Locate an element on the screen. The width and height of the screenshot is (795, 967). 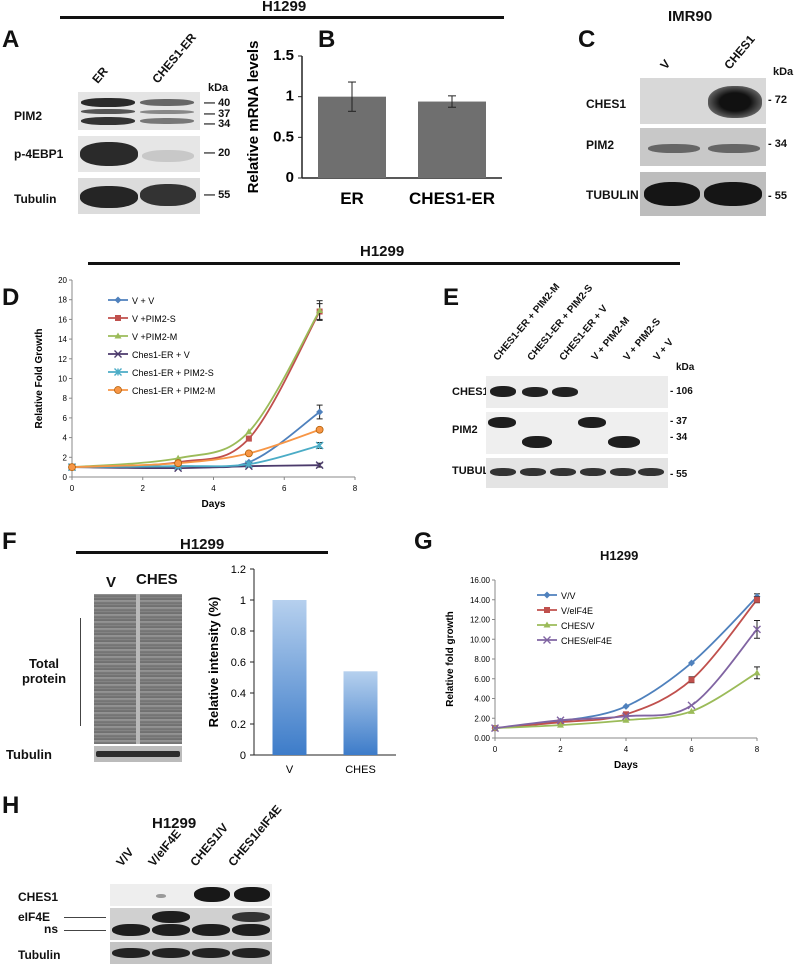
y-tick-label: 6 is located at coordinates (65, 418).